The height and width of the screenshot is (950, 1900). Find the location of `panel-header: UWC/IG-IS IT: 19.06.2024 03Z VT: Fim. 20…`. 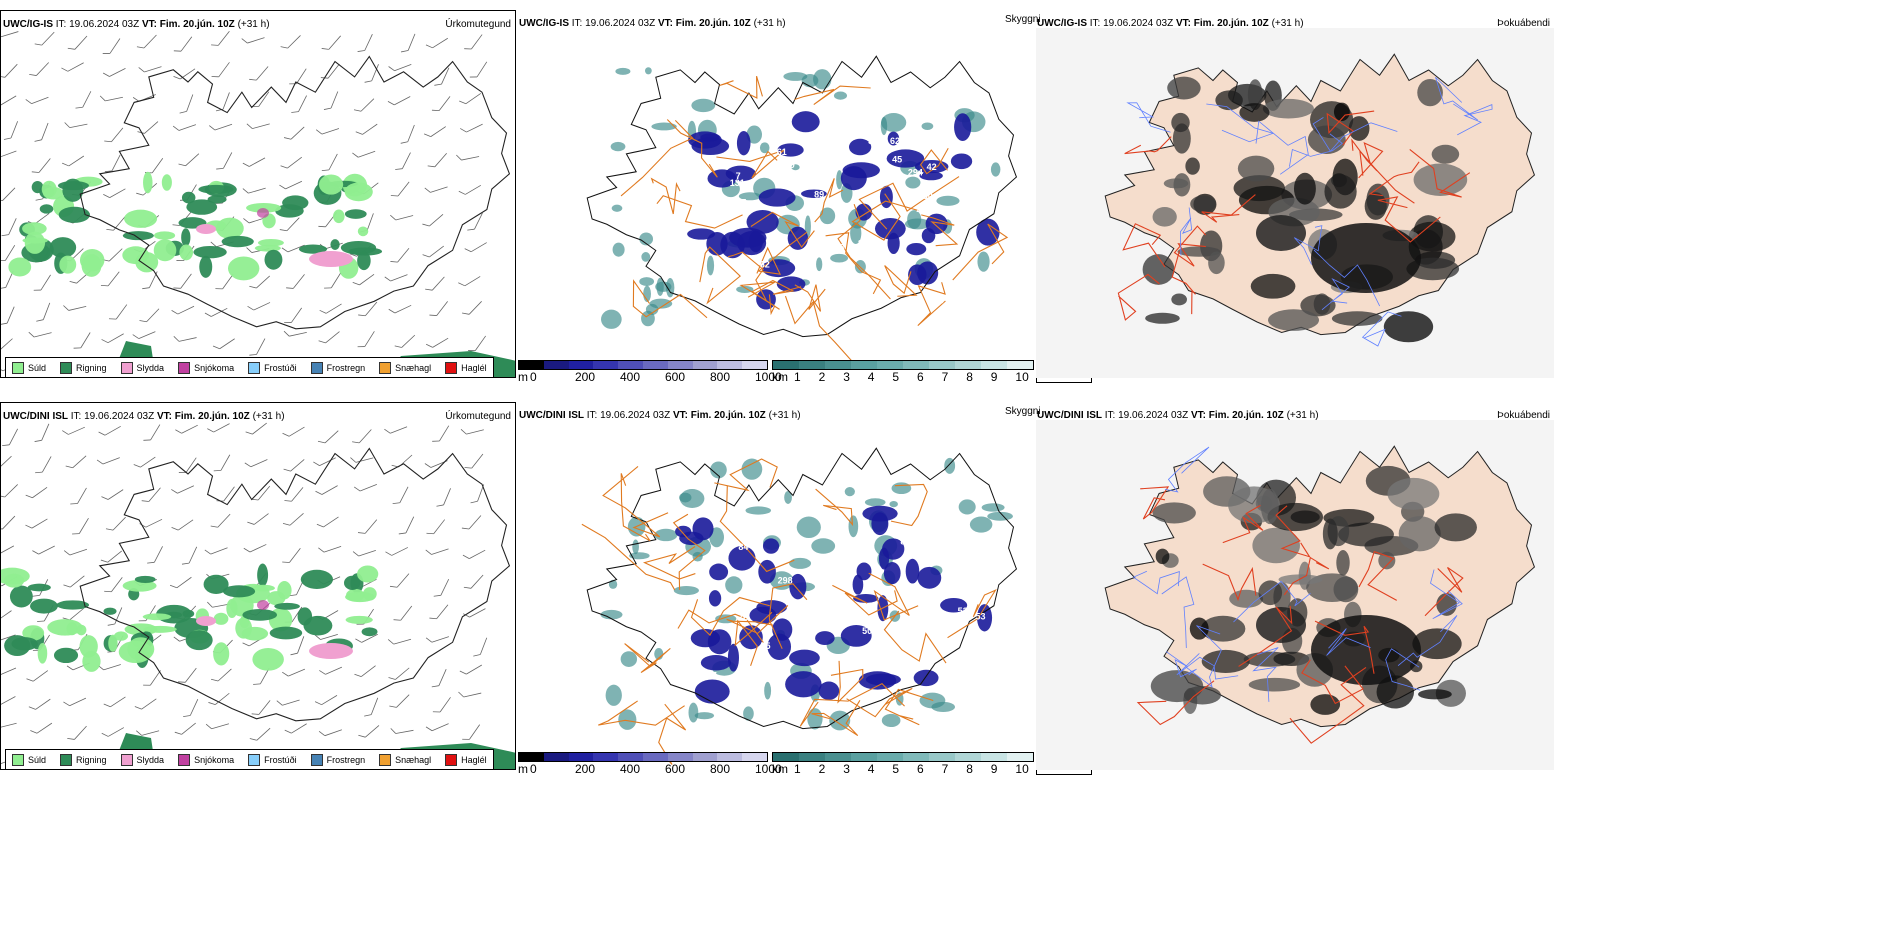

panel-header: UWC/IG-IS IT: 19.06.2024 03Z VT: Fim. 20… is located at coordinates (1170, 23).